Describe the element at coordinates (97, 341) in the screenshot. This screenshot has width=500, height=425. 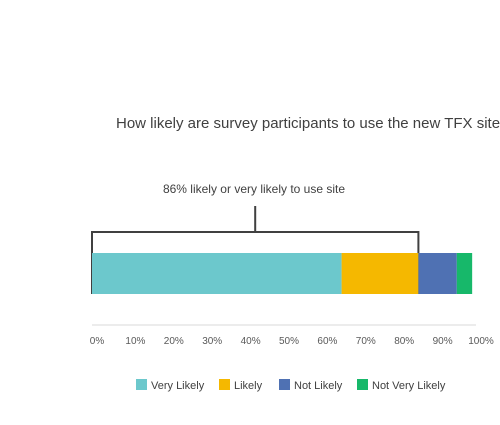
I see `x-tick-label: 0%` at that location.